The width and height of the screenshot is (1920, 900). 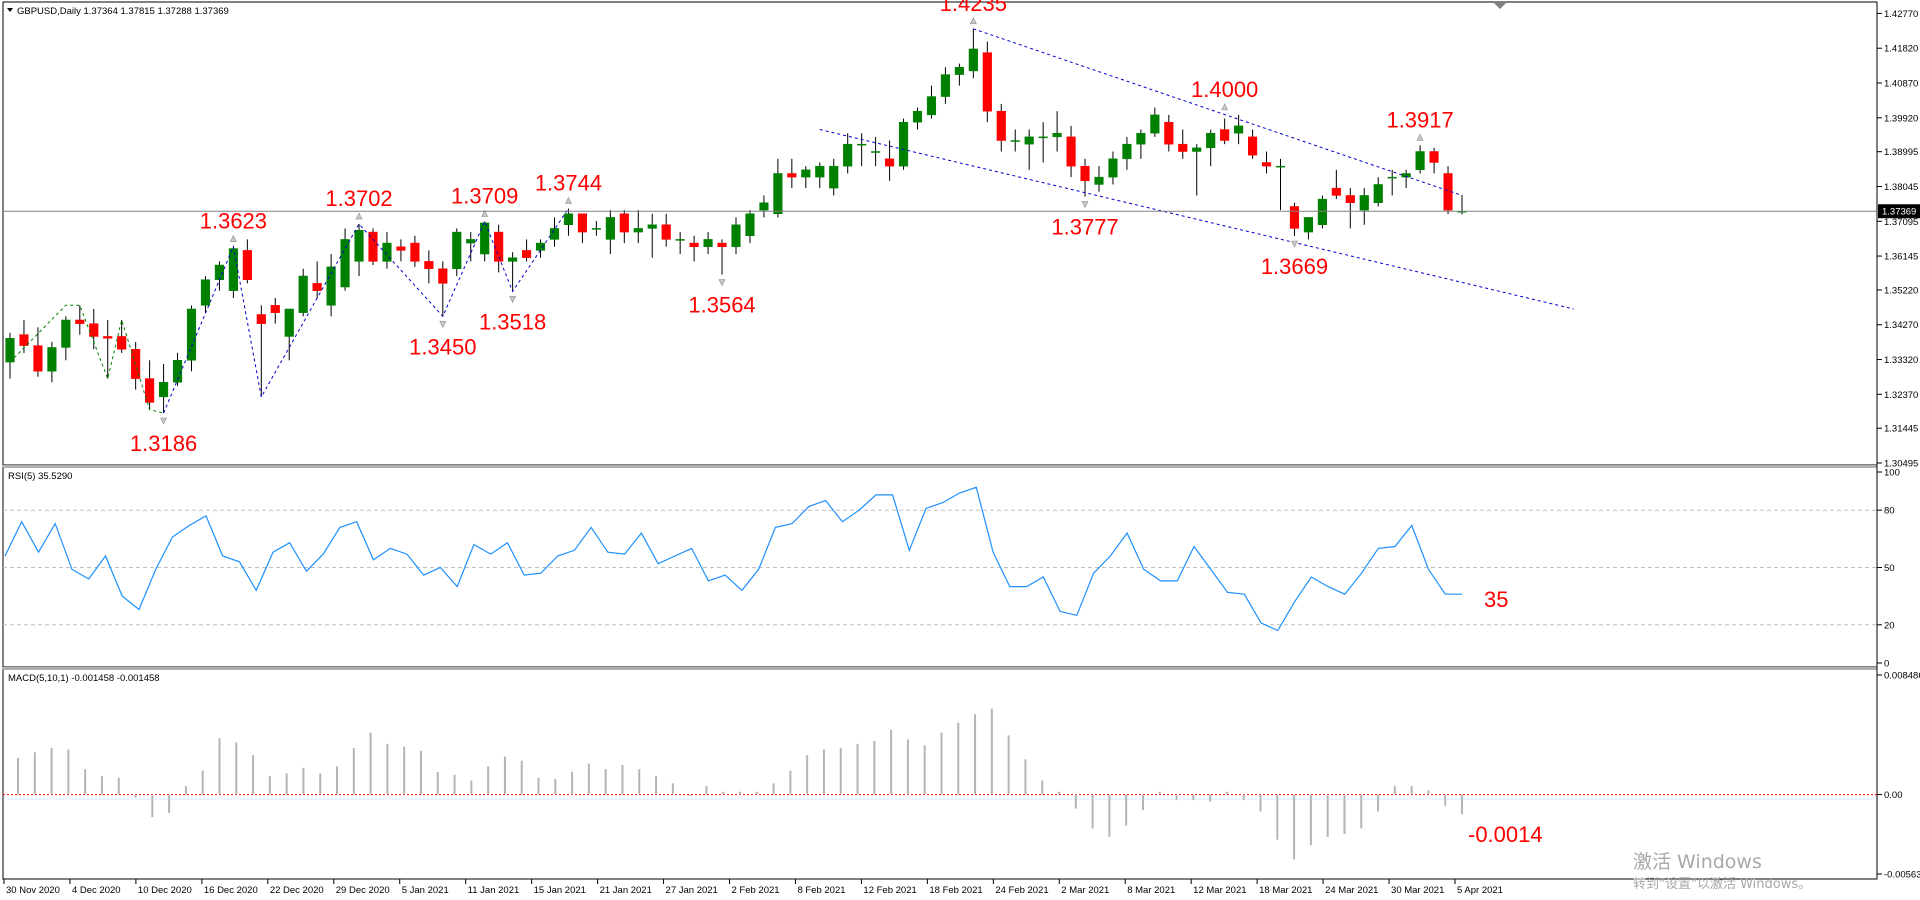 What do you see at coordinates (889, 890) in the screenshot?
I see `time-axis-tick-label: 12 Feb 2021` at bounding box center [889, 890].